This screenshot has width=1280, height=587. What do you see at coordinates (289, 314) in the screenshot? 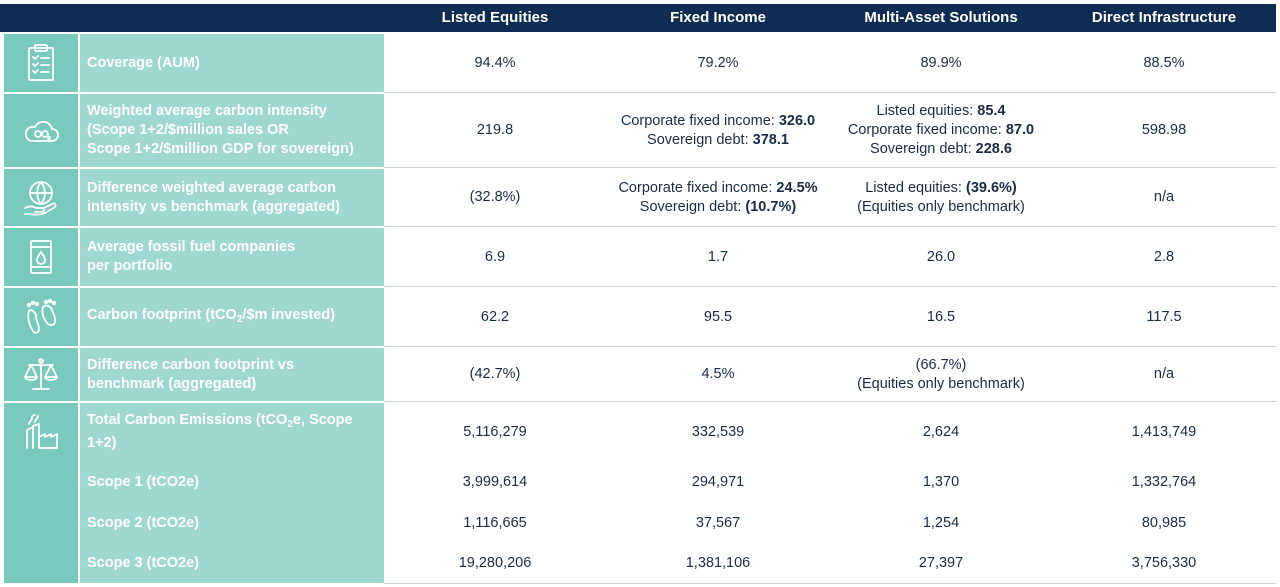
I see `label-part: /$m invested)` at bounding box center [289, 314].